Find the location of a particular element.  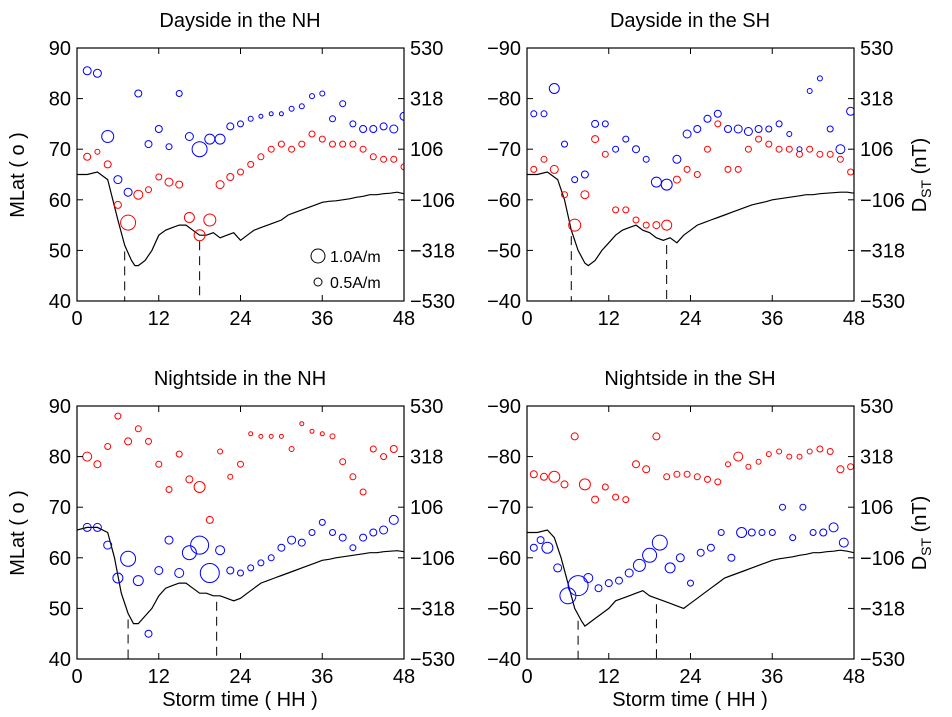

y2-tick-label: 318 is located at coordinates (426, 458).